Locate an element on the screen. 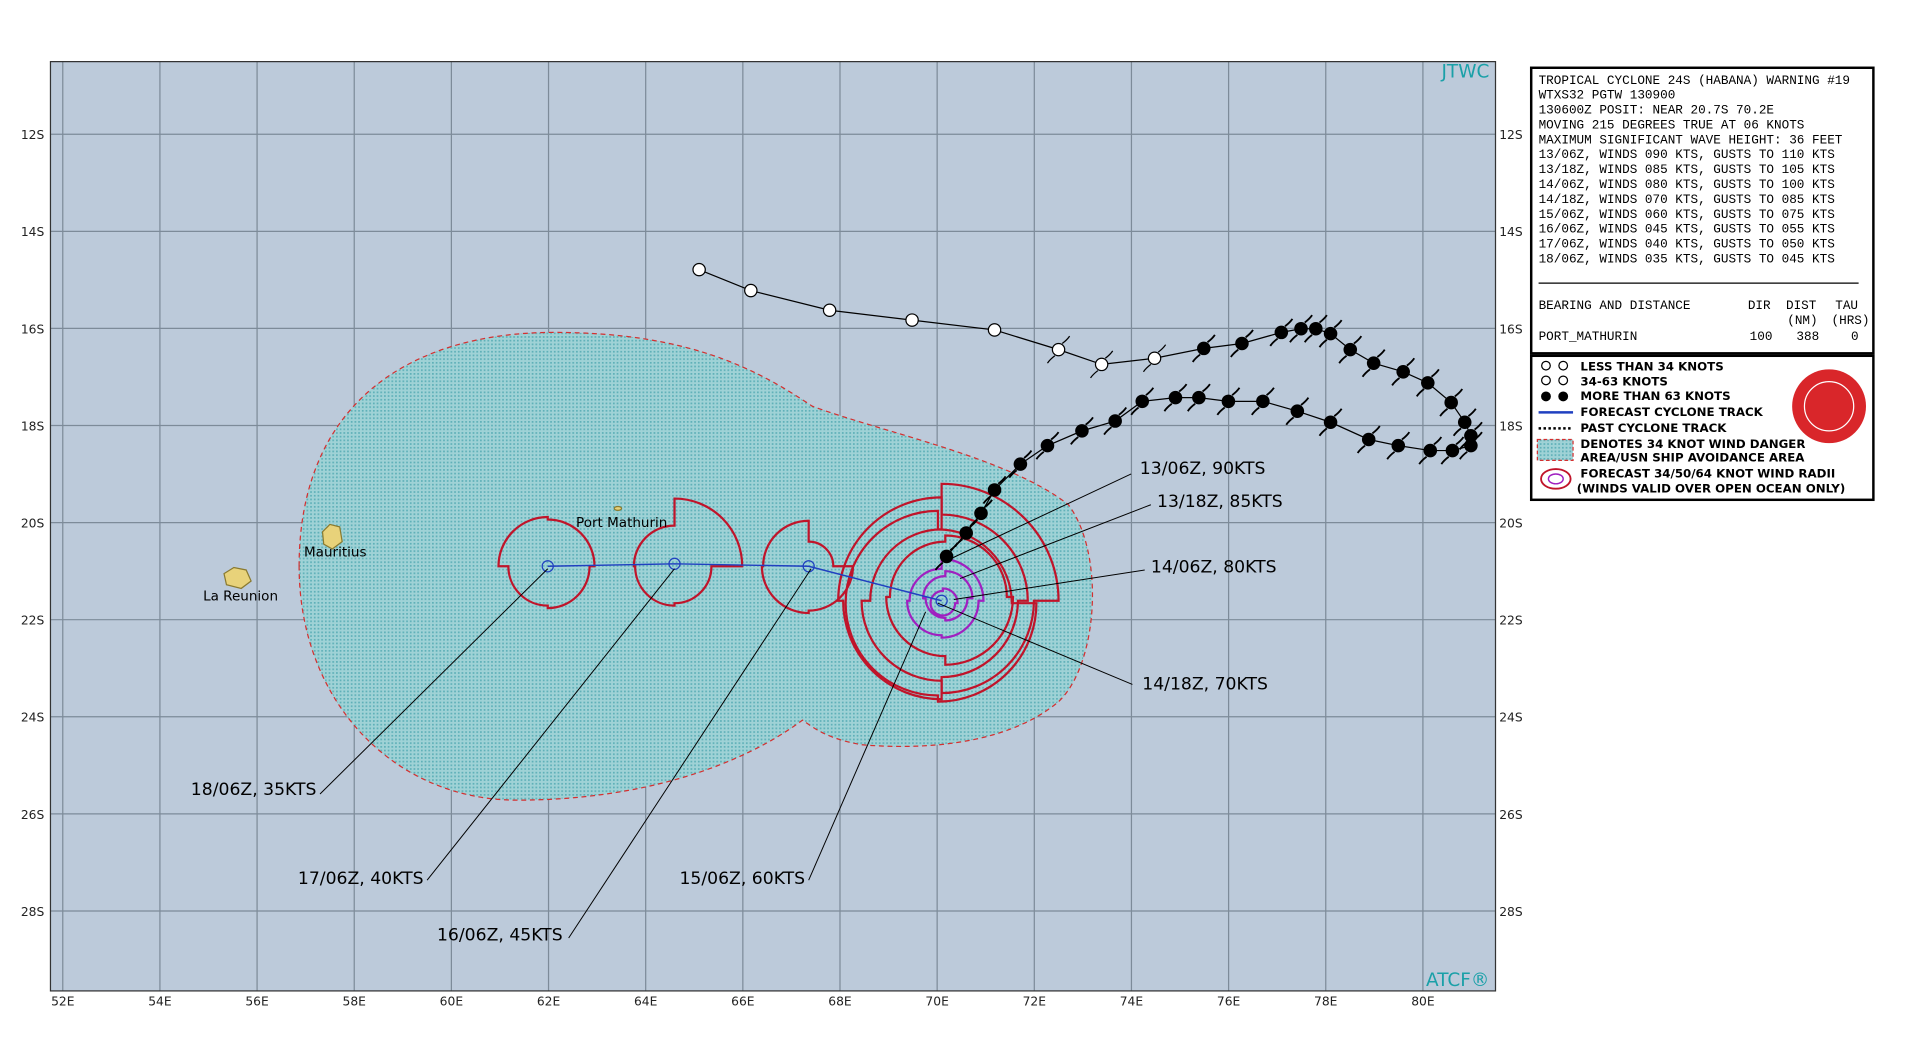 This screenshot has height=1055, width=1930. legend-text: PAST CYCLONE TRACK is located at coordinates (1653, 428).